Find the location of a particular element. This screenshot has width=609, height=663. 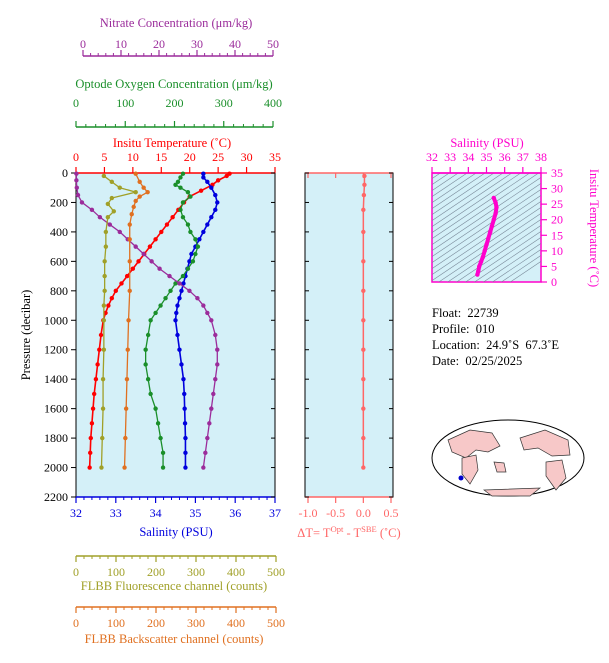

salinity-axis-title: Salinity (PSU) is located at coordinates (175, 532).